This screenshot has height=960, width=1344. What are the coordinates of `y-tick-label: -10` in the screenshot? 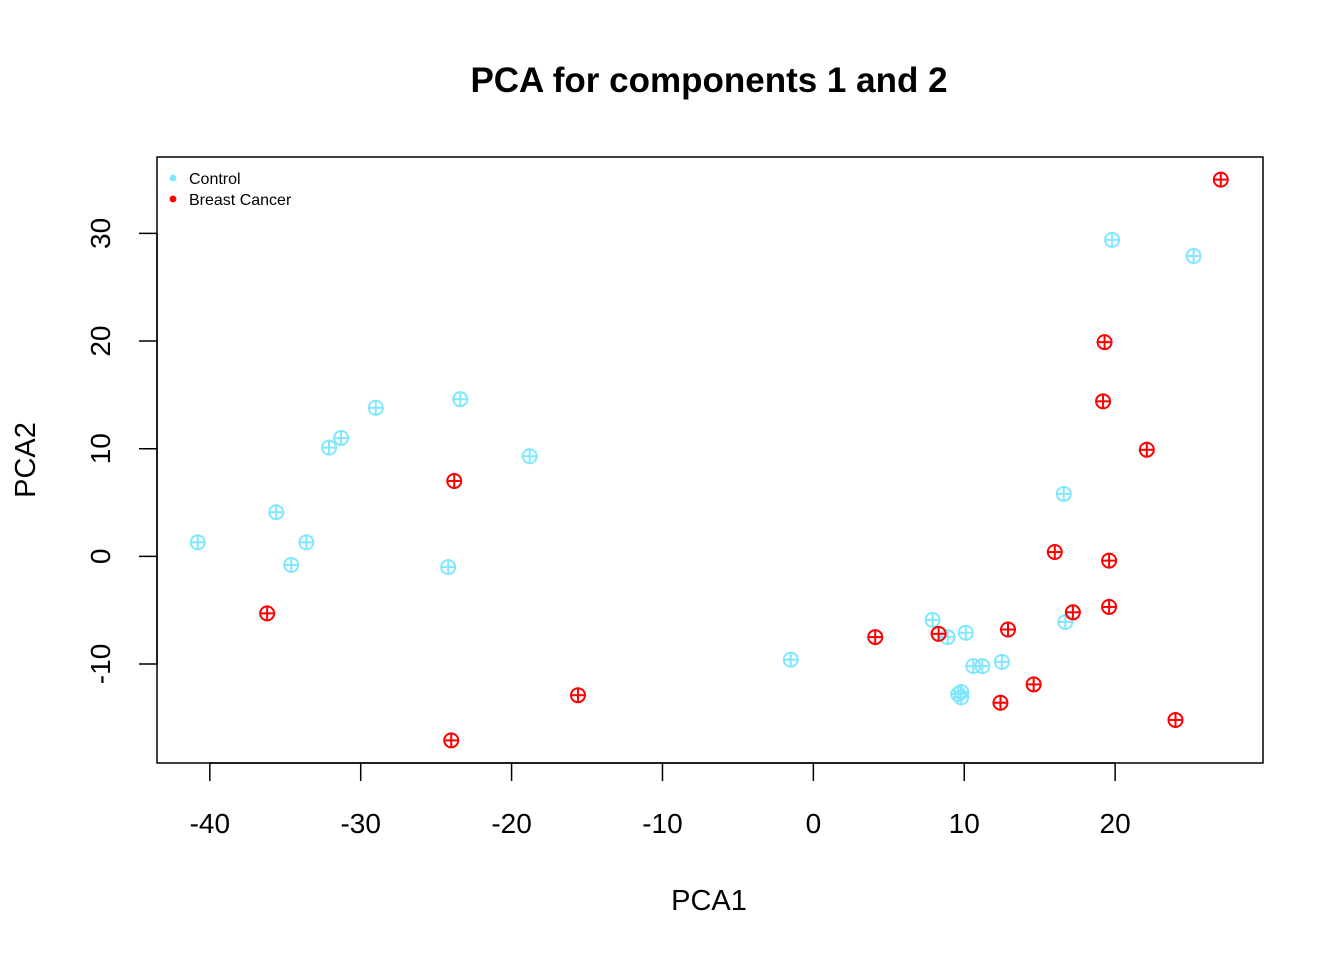 It's located at (100, 664).